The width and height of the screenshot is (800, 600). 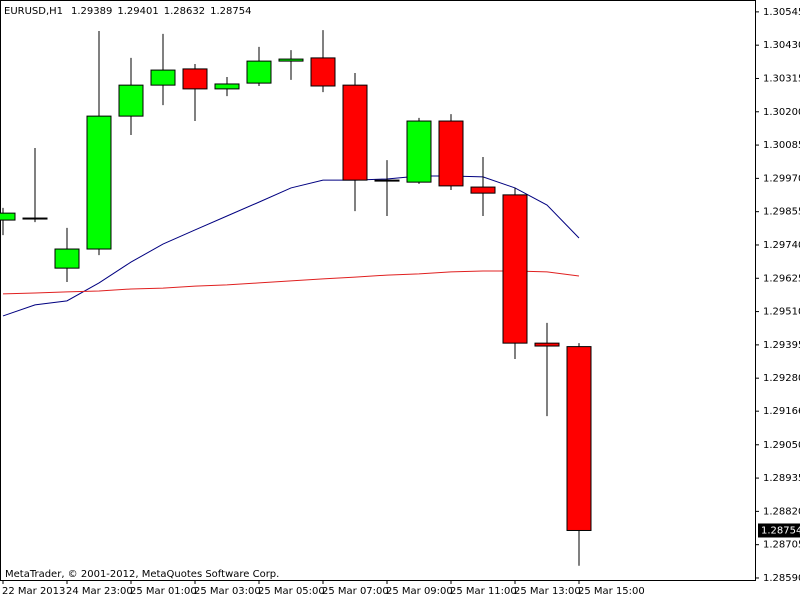 I want to click on y-tick-label: 1.29625, so click(x=781, y=278).